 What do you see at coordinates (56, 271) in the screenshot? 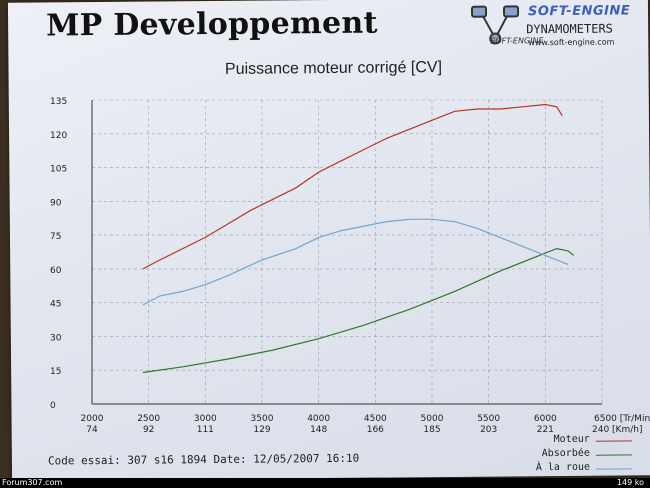
I see `y-tick-label: 60` at bounding box center [56, 271].